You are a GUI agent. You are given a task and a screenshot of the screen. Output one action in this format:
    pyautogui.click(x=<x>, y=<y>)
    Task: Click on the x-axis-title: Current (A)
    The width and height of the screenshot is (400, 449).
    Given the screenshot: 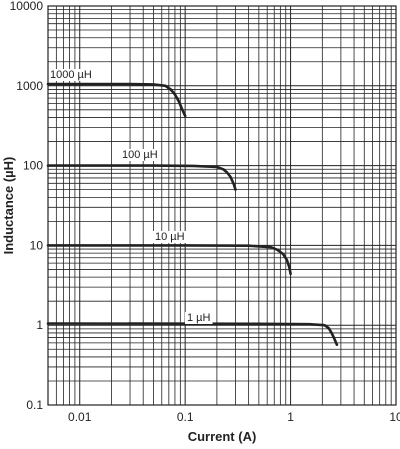 What is the action you would take?
    pyautogui.click(x=222, y=436)
    